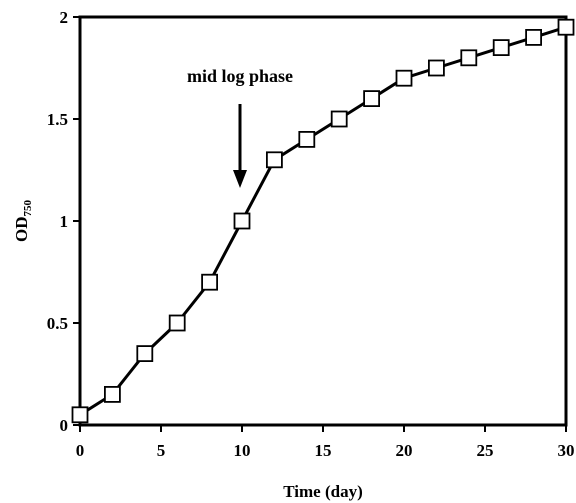 This screenshot has width=576, height=503. Describe the element at coordinates (64, 425) in the screenshot. I see `y-tick-label: 0` at that location.